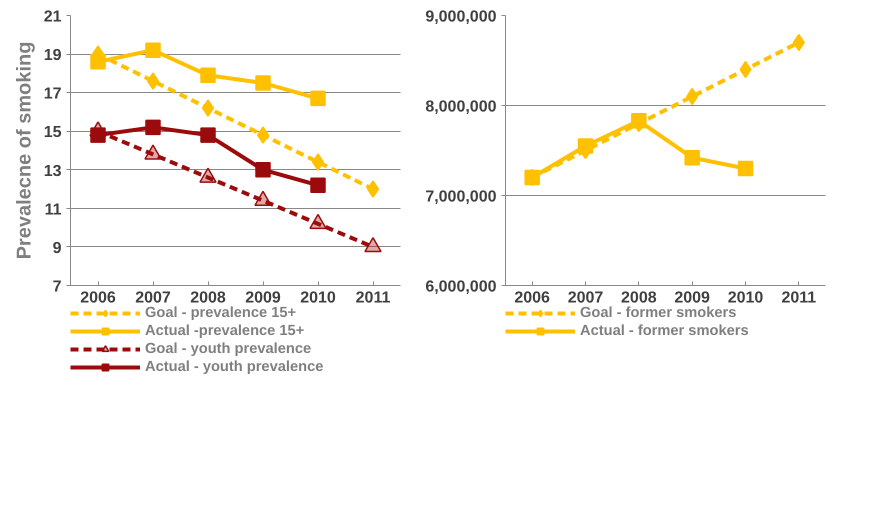  What do you see at coordinates (461, 287) in the screenshot?
I see `y-tick-label: 6,000,000` at bounding box center [461, 287].